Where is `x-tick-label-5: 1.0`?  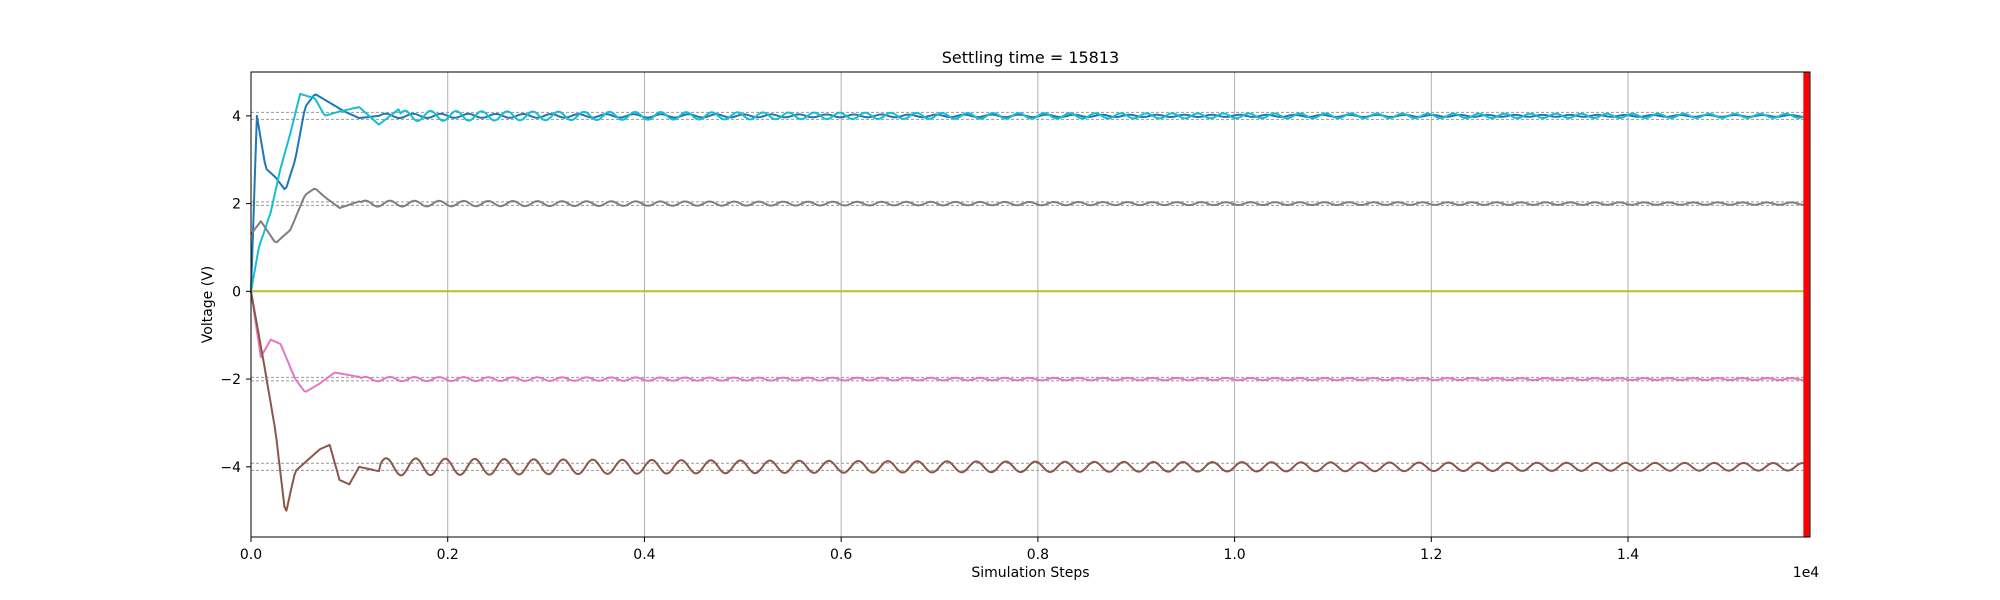
x-tick-label-5: 1.0 is located at coordinates (1234, 555).